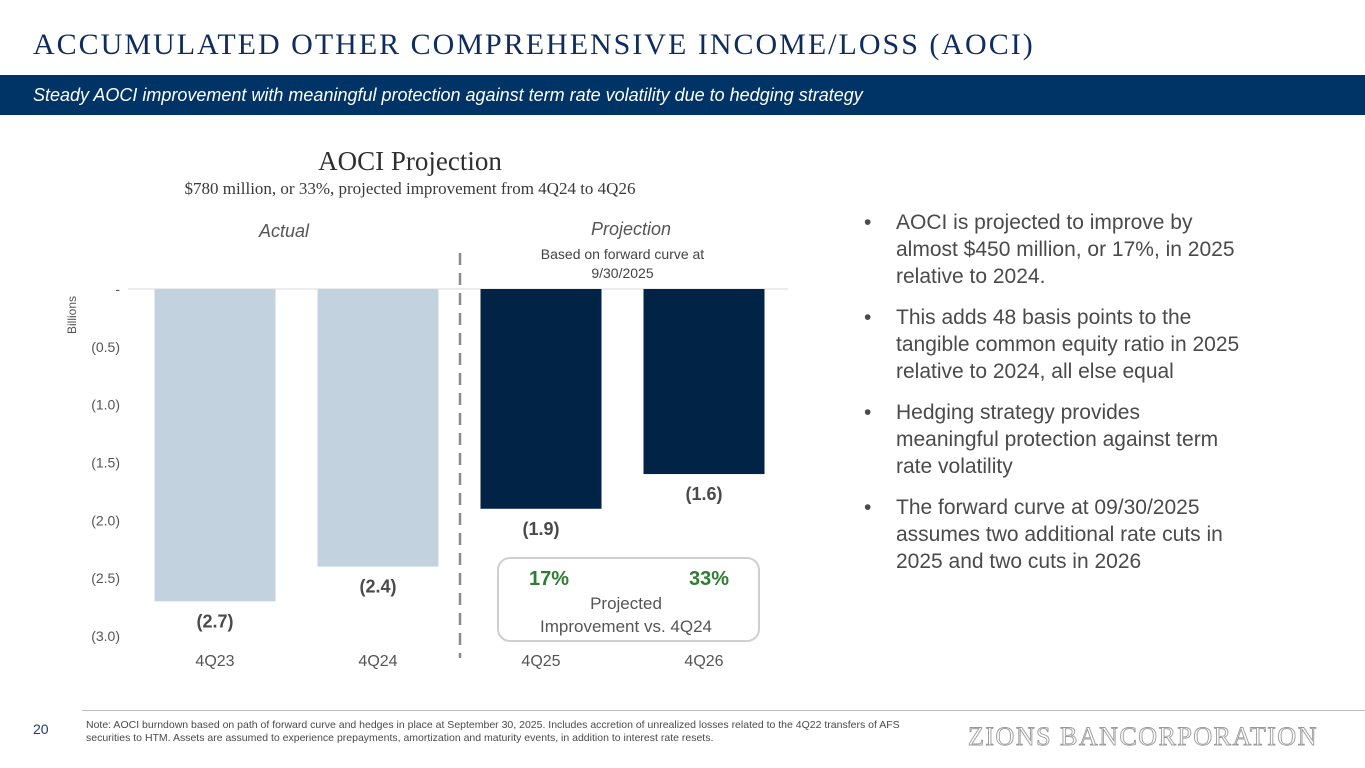  I want to click on bar-4q24, so click(378, 428).